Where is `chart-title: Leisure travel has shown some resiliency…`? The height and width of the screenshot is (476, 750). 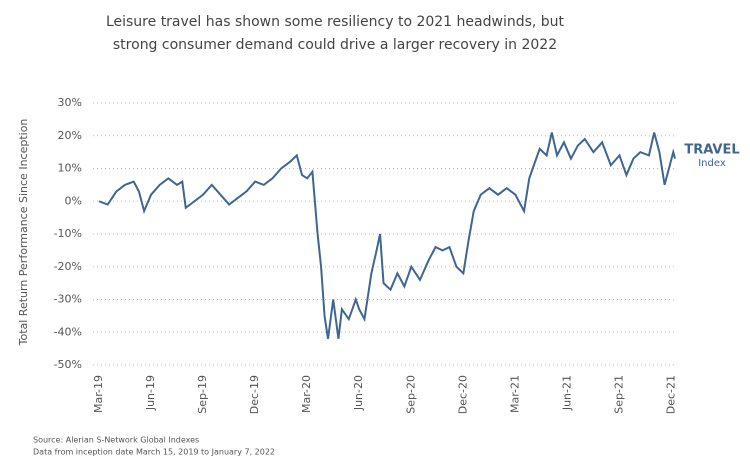
chart-title: Leisure travel has shown some resiliency… is located at coordinates (335, 22).